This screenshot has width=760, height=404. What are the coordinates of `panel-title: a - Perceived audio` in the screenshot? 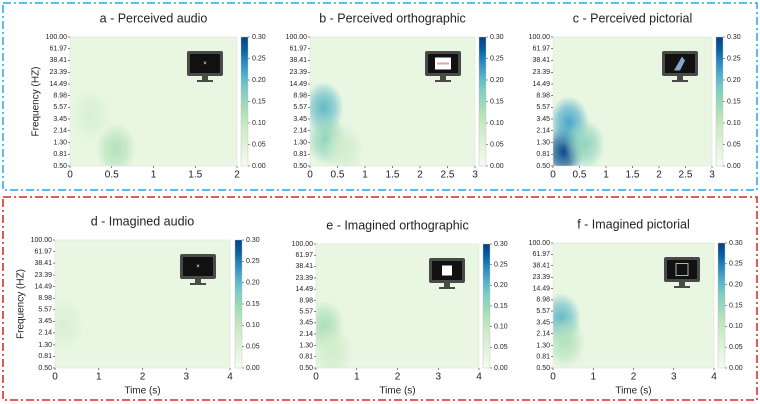 It's located at (154, 18).